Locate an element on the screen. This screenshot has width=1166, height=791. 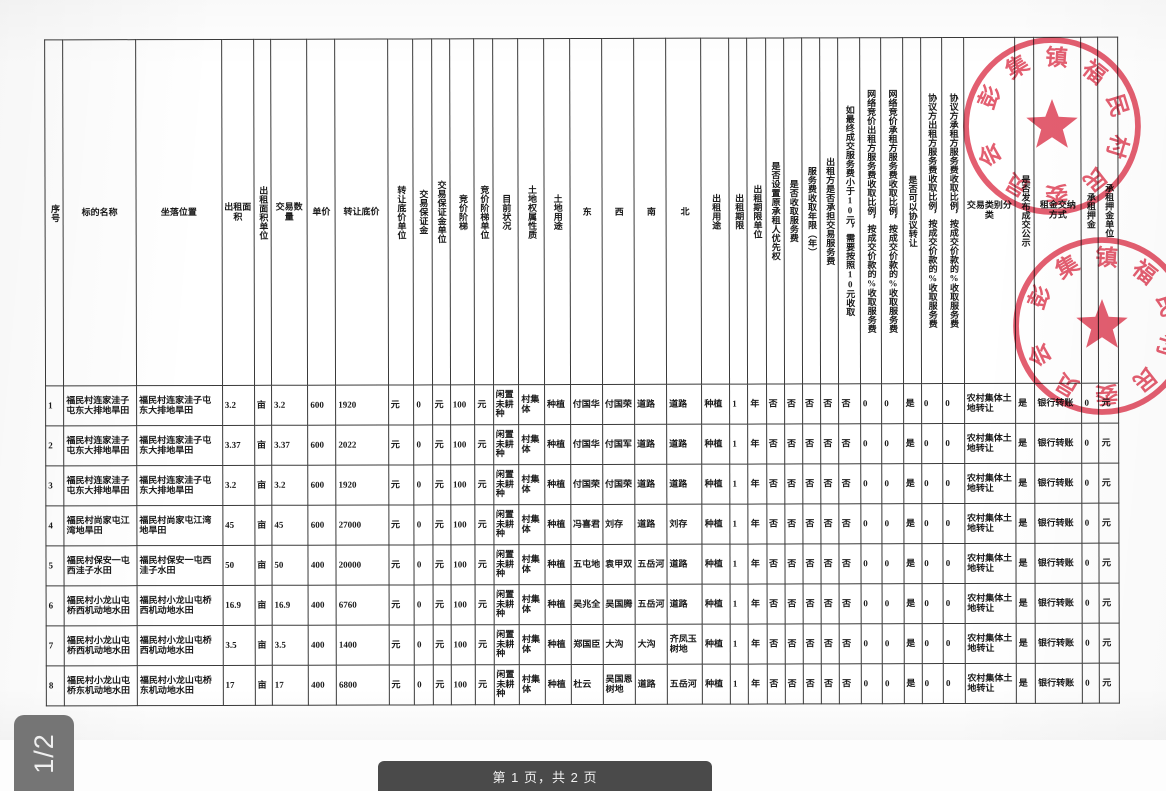
column-header-payment_method: 租金交纳方式 is located at coordinates (1057, 210).